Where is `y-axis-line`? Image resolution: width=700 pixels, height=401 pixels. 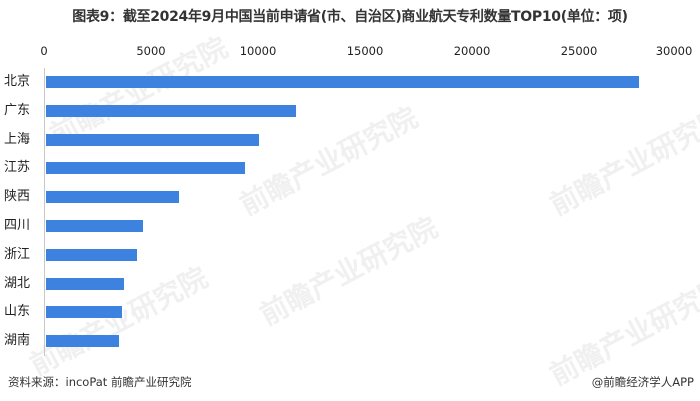 y-axis-line is located at coordinates (44, 212).